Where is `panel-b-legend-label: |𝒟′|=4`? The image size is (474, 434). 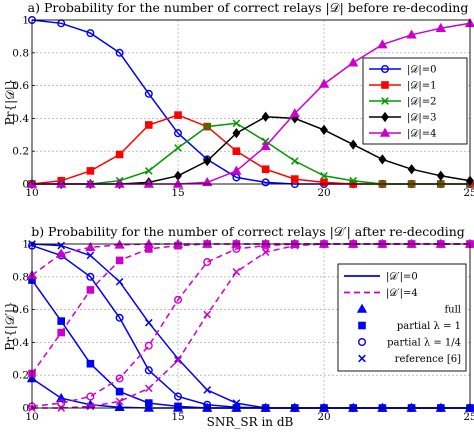 panel-b-legend-label: |𝒟′|=4 is located at coordinates (402, 293).